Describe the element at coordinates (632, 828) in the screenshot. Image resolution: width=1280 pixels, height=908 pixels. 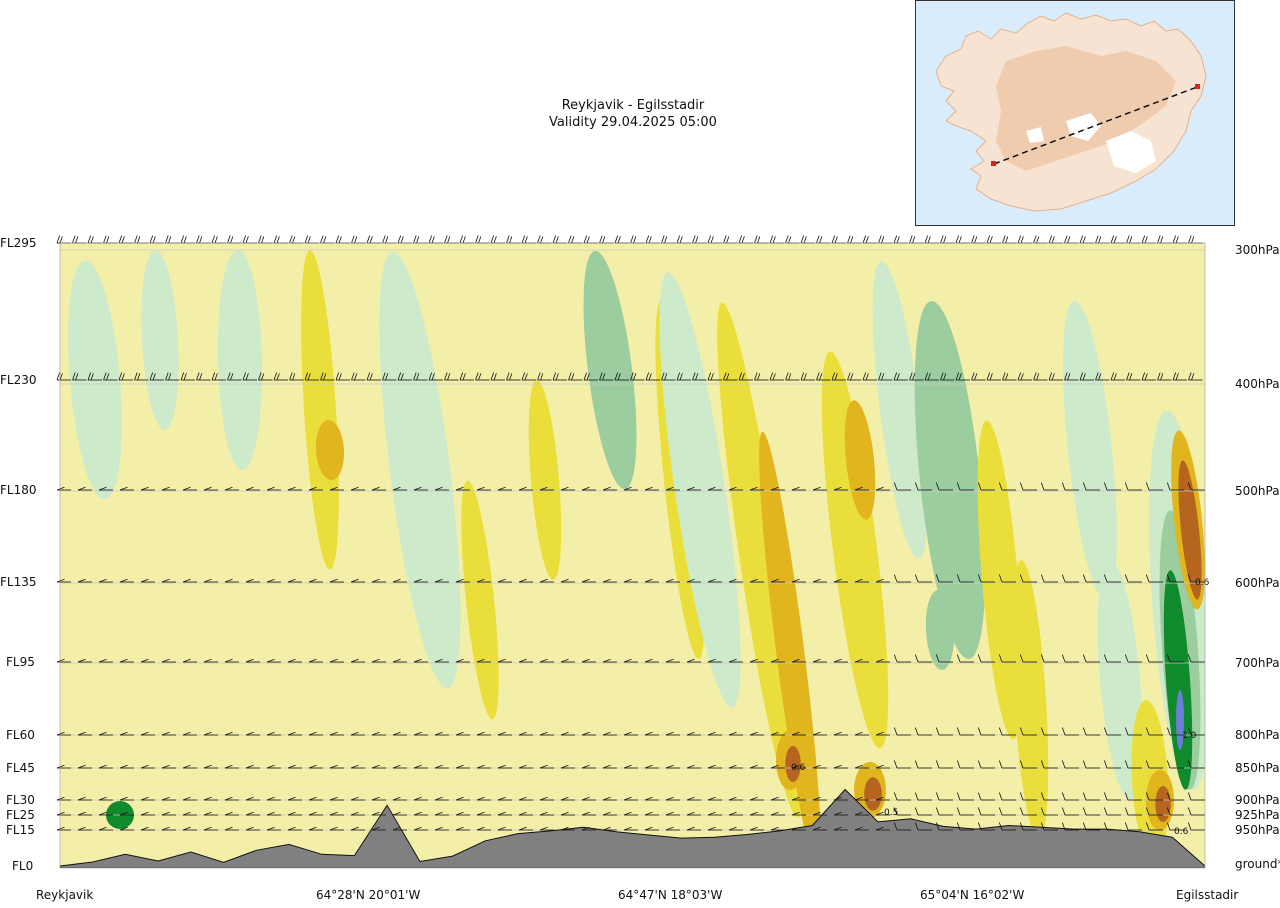
I see `terrain-profile` at that location.